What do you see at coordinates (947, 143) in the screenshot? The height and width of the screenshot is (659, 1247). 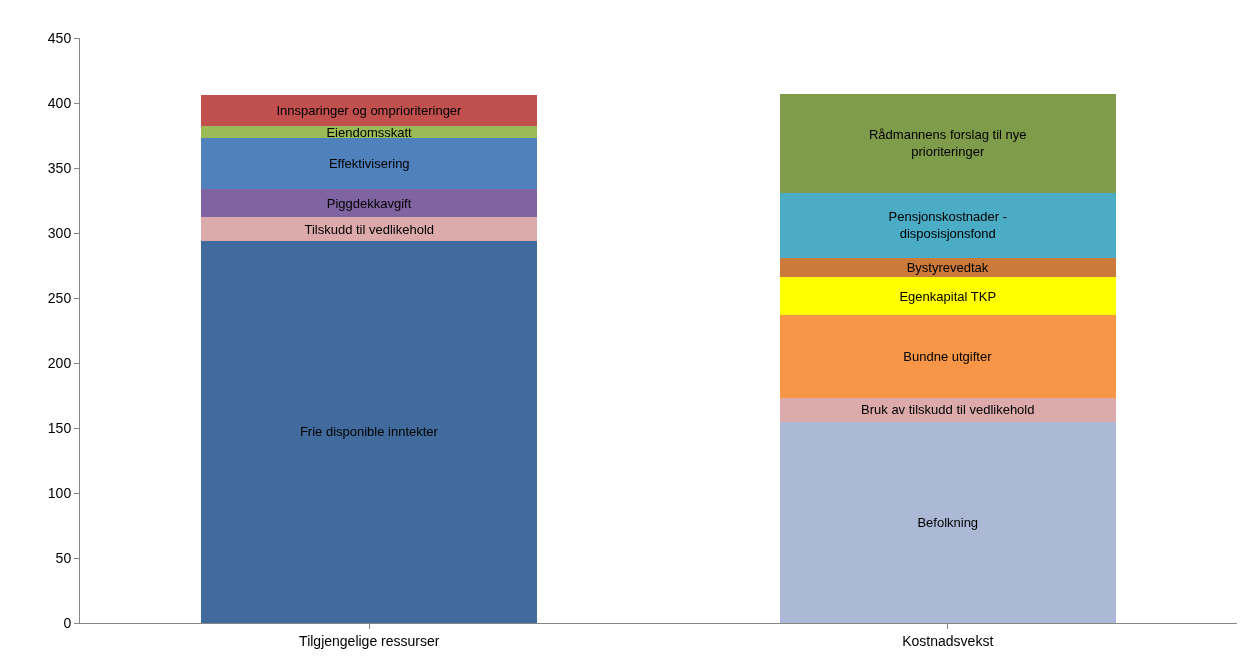 I see `series-label: Rådmannens forslag til nye prioriteringer` at bounding box center [947, 143].